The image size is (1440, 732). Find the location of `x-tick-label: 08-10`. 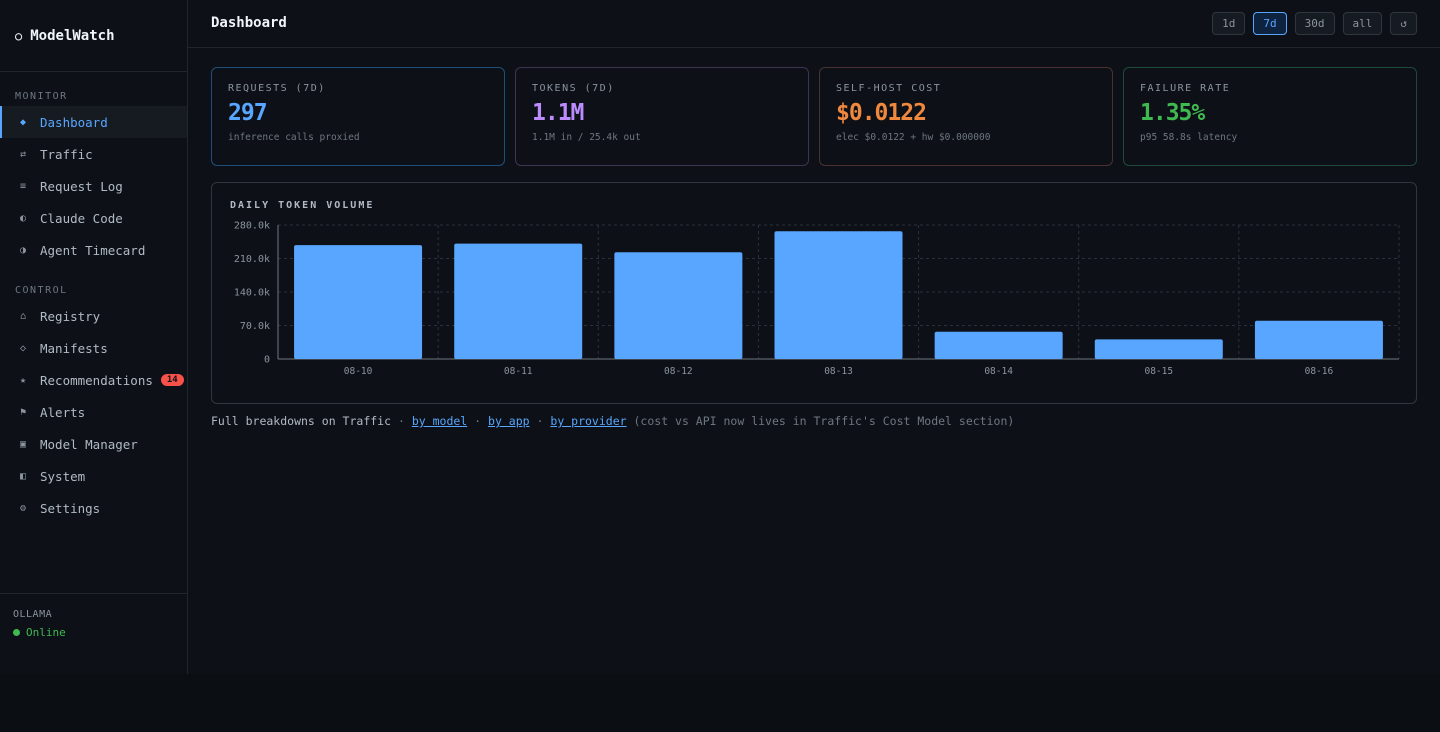

x-tick-label: 08-10 is located at coordinates (358, 371).